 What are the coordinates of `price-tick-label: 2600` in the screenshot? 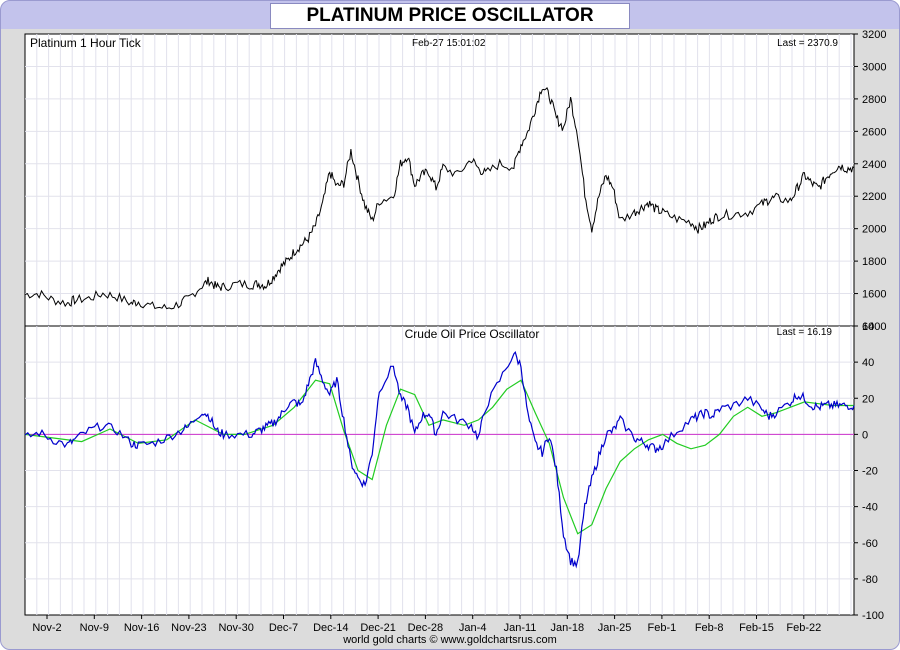 It's located at (874, 132).